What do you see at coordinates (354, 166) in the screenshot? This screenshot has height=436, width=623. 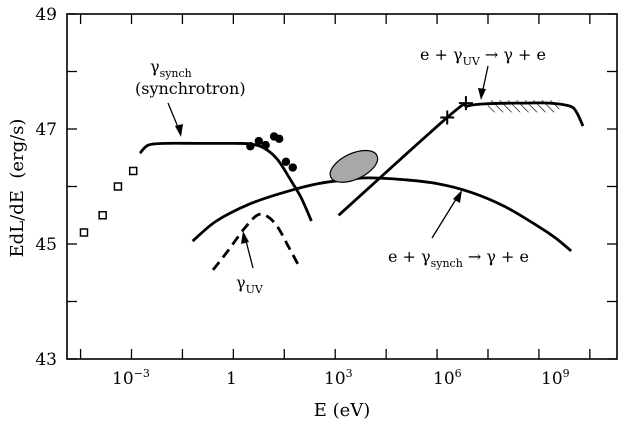 I see `shaded-ellipse` at bounding box center [354, 166].